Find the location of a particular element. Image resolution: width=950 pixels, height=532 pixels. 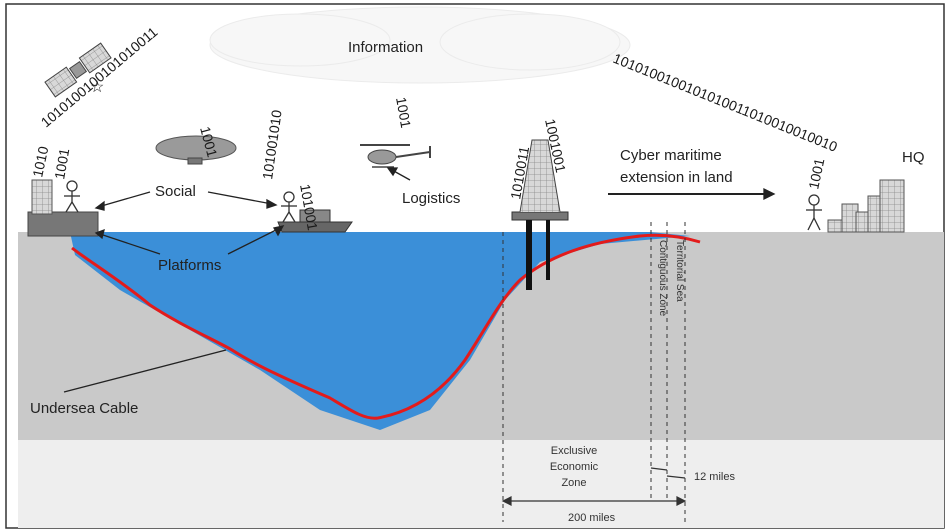

label-eez-2: Economic is located at coordinates (574, 467).